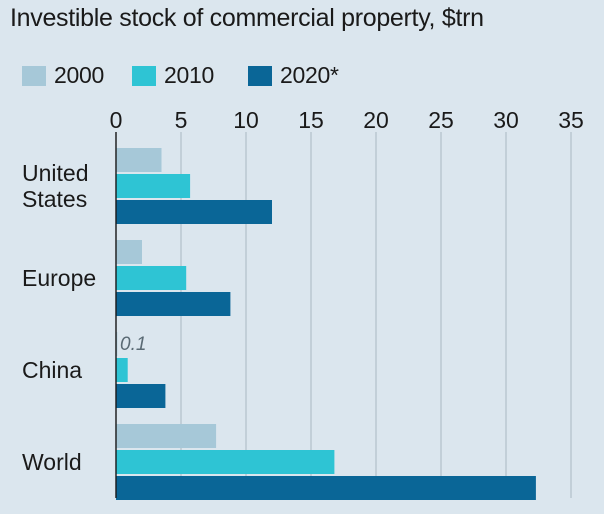 The image size is (604, 514). I want to click on x-tick-label-15: 15, so click(311, 120).